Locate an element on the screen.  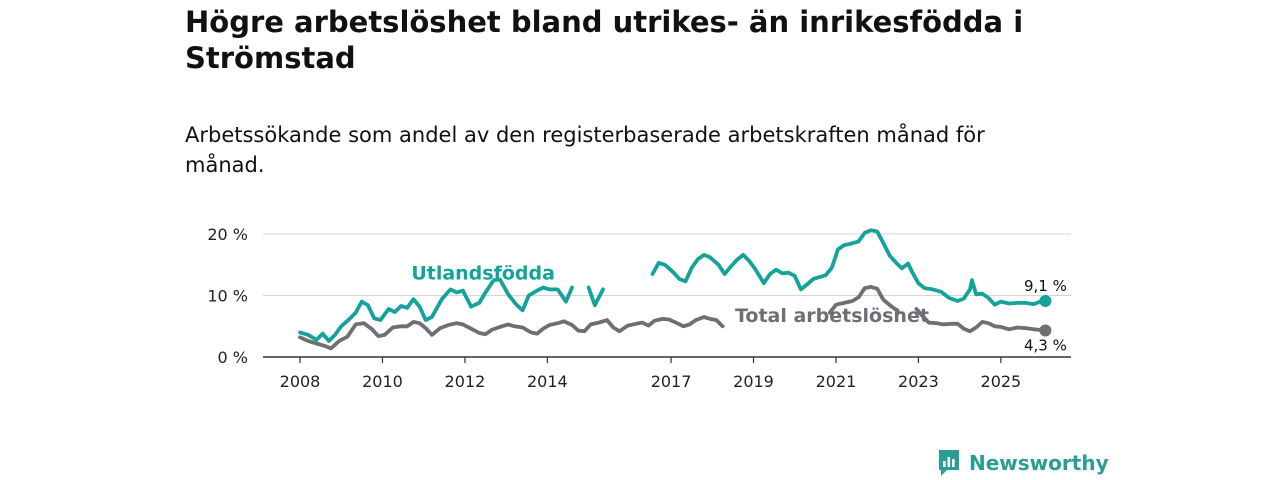
x-tick-label: 2017 is located at coordinates (671, 381).